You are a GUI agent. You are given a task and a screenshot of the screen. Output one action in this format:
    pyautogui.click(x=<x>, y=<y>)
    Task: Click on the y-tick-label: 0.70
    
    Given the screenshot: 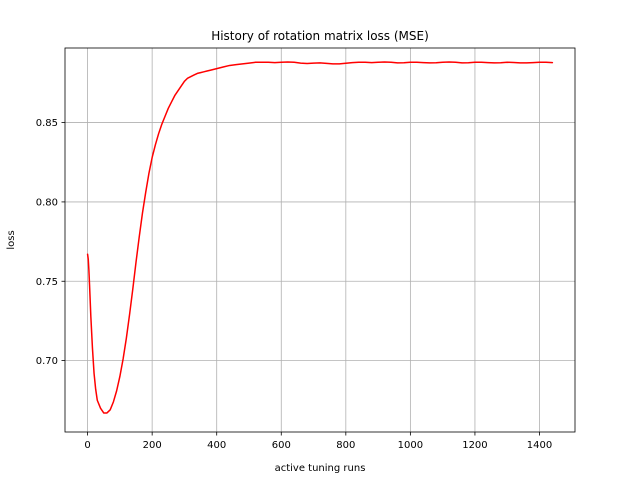 What is the action you would take?
    pyautogui.click(x=47, y=361)
    